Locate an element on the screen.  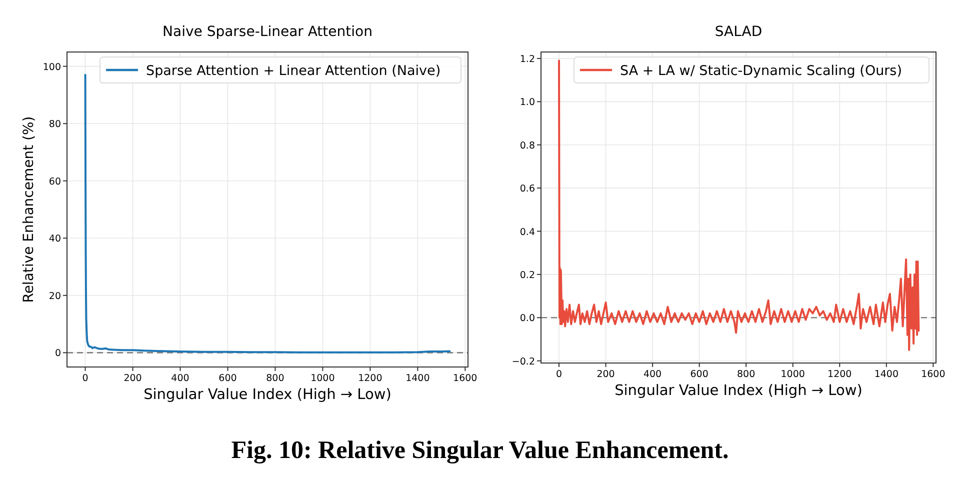
legend-label: SA + LA w/ Static-Dynamic Scaling (Ours) is located at coordinates (761, 71).